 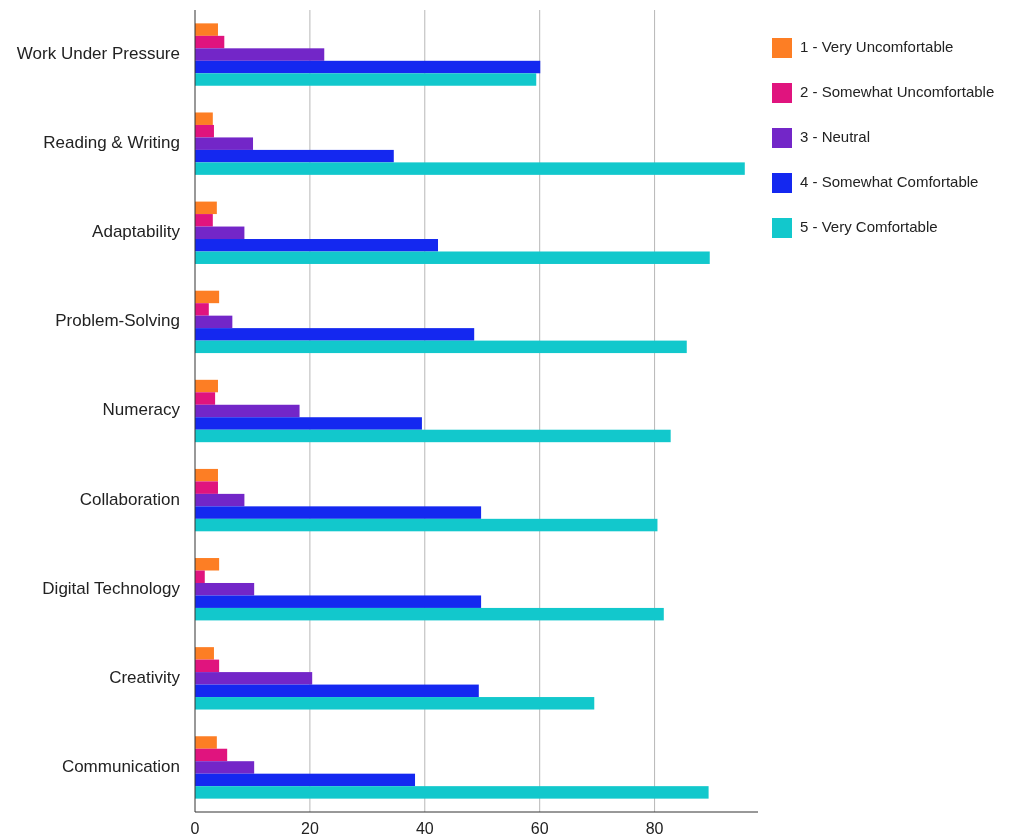 What do you see at coordinates (111, 588) in the screenshot?
I see `y-tick-label: Digital Technology` at bounding box center [111, 588].